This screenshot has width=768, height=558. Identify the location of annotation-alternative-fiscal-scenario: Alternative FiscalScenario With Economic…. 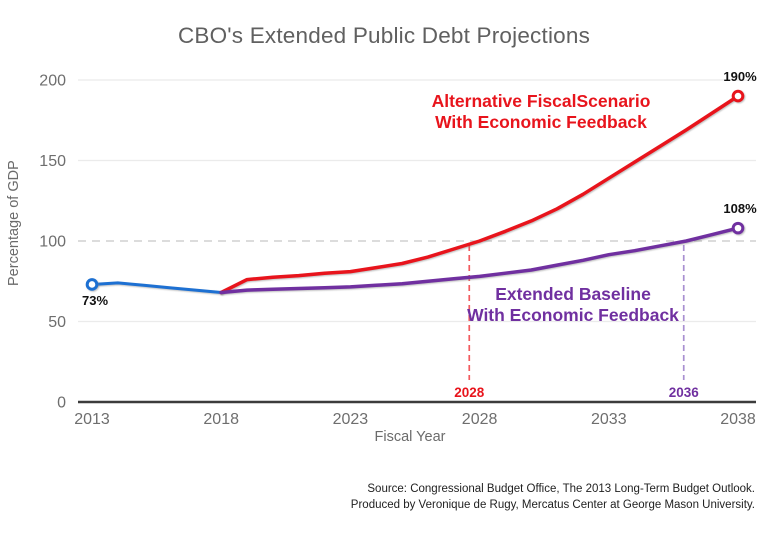
(541, 112).